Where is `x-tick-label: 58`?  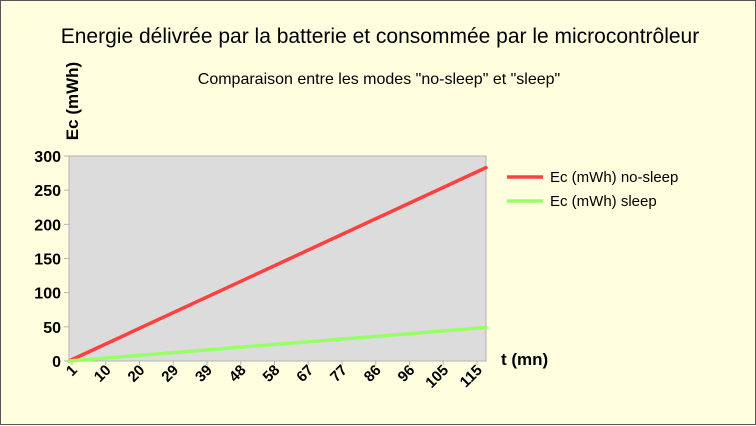
x-tick-label: 58 is located at coordinates (272, 374).